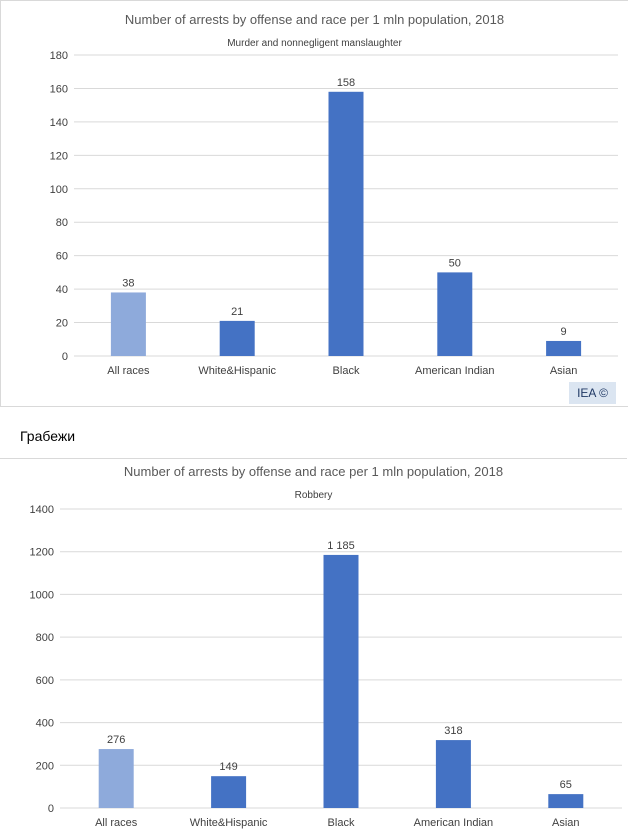 This screenshot has height=834, width=639. What do you see at coordinates (116, 740) in the screenshot?
I see `data-label: 276` at bounding box center [116, 740].